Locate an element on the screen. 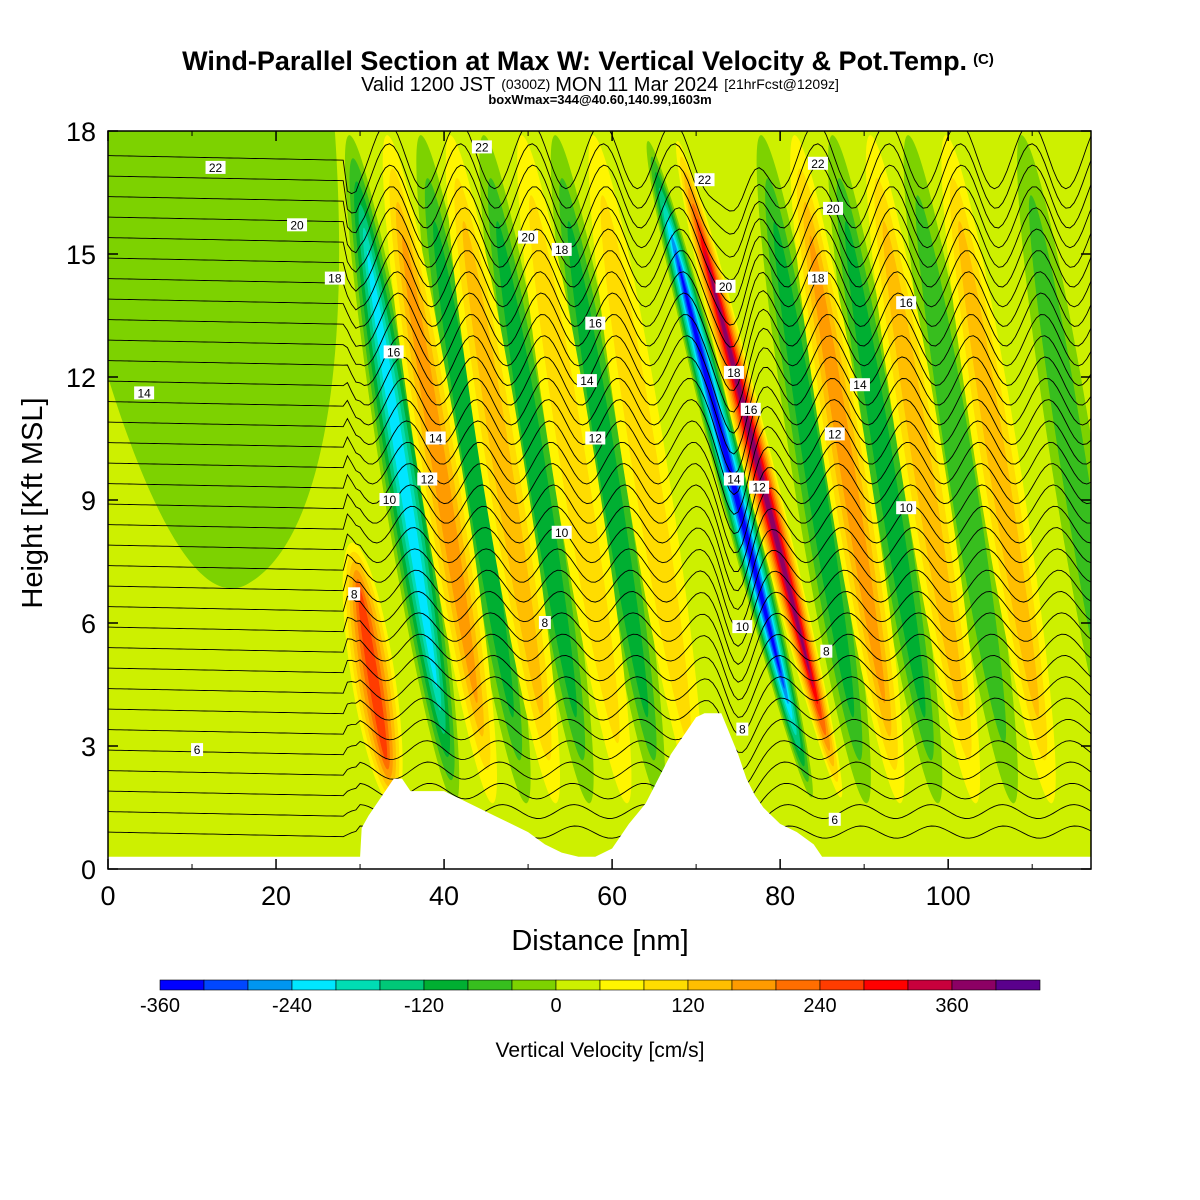  x-tick-label: 100 is located at coordinates (948, 896).